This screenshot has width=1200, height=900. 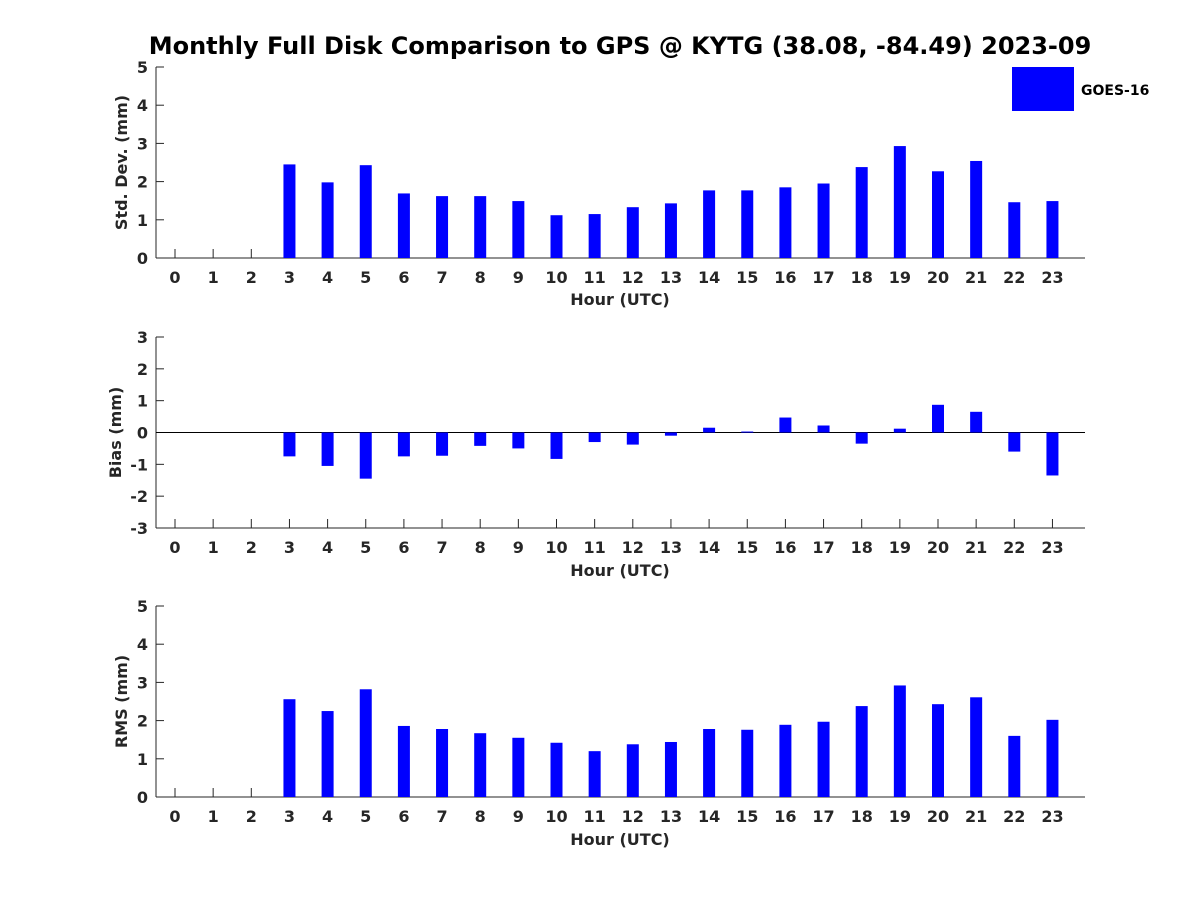 I want to click on x-tick-label: 23, so click(x=1052, y=816).